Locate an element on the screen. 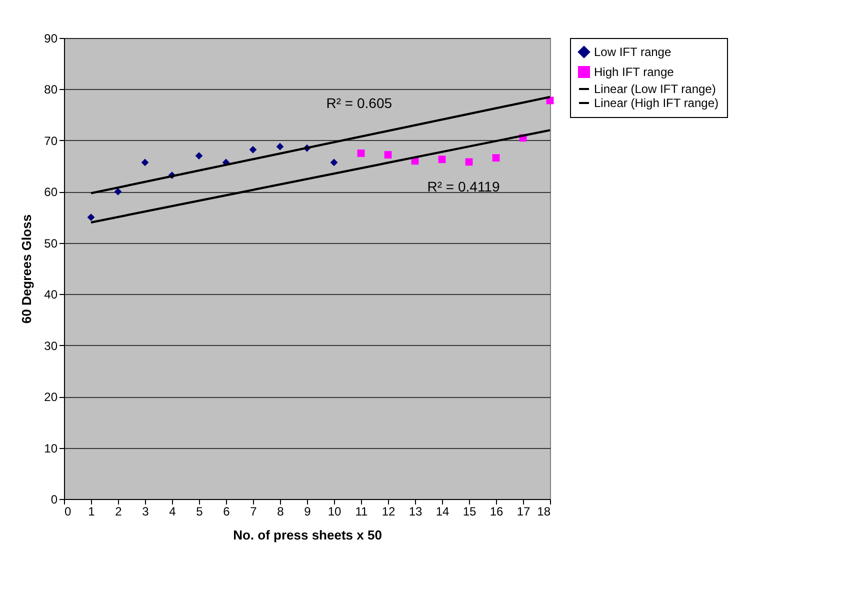 The image size is (850, 589). x-tick-label: 17 is located at coordinates (523, 511).